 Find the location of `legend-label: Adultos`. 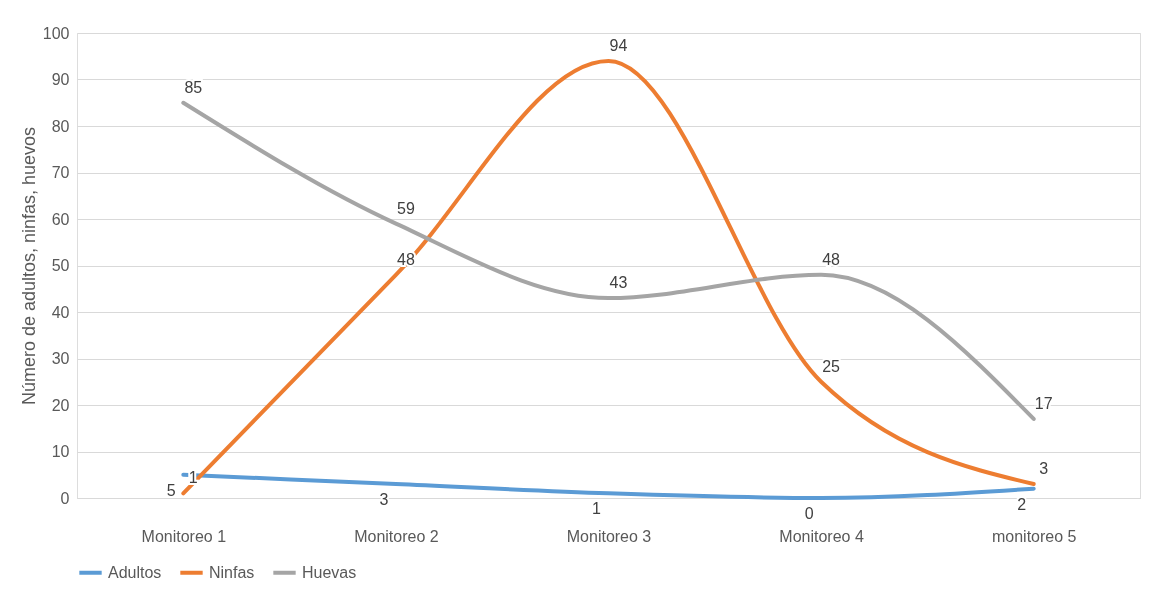

legend-label: Adultos is located at coordinates (135, 572).